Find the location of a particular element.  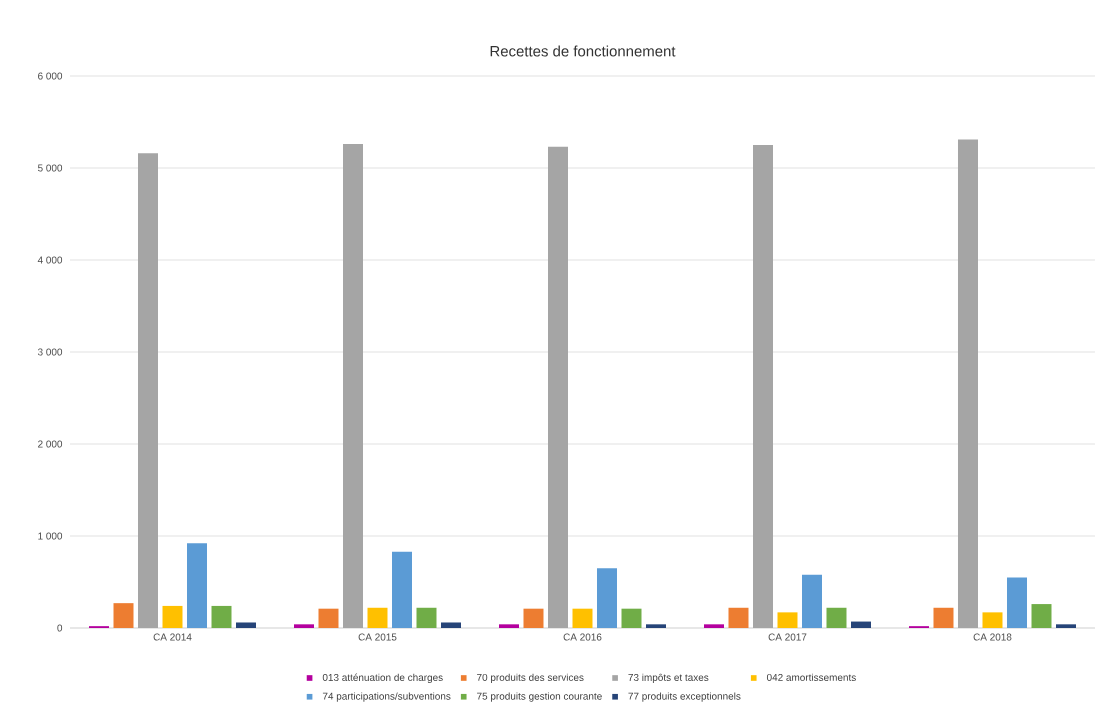

legend-label: 042 amortissements is located at coordinates (811, 677).